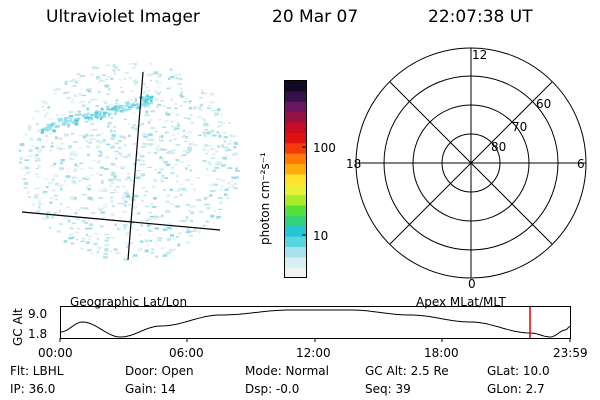  I want to click on info-mode: Mode: Normal, so click(287, 371).